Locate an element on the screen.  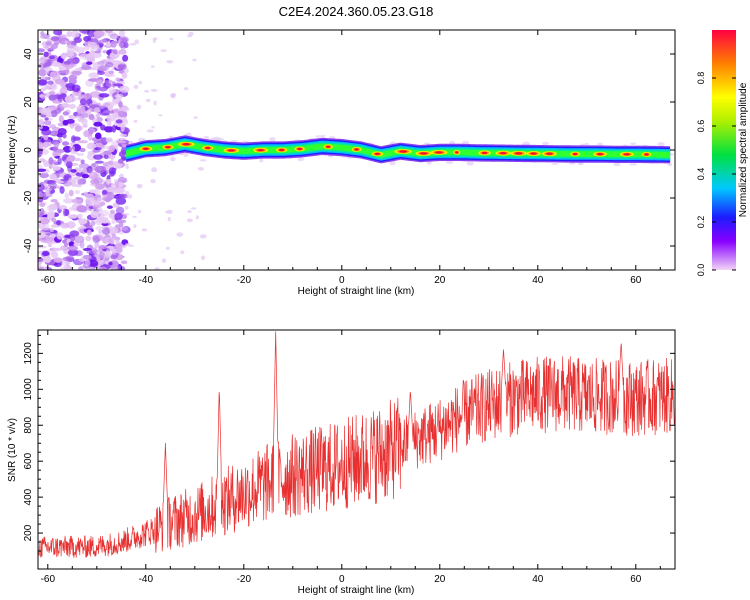
snr-x-tick-label: -20 is located at coordinates (244, 579).